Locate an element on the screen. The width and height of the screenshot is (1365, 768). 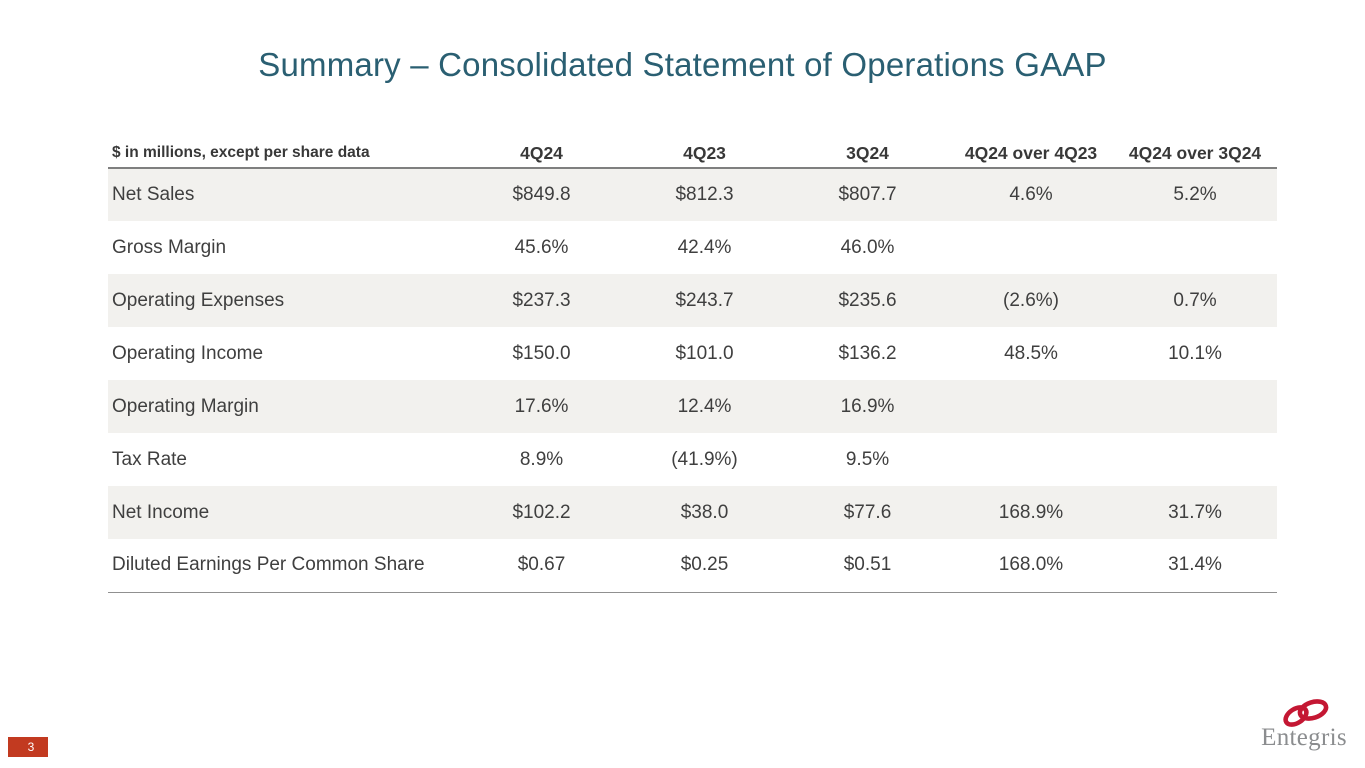
table-cell: 12.4% is located at coordinates (704, 406).